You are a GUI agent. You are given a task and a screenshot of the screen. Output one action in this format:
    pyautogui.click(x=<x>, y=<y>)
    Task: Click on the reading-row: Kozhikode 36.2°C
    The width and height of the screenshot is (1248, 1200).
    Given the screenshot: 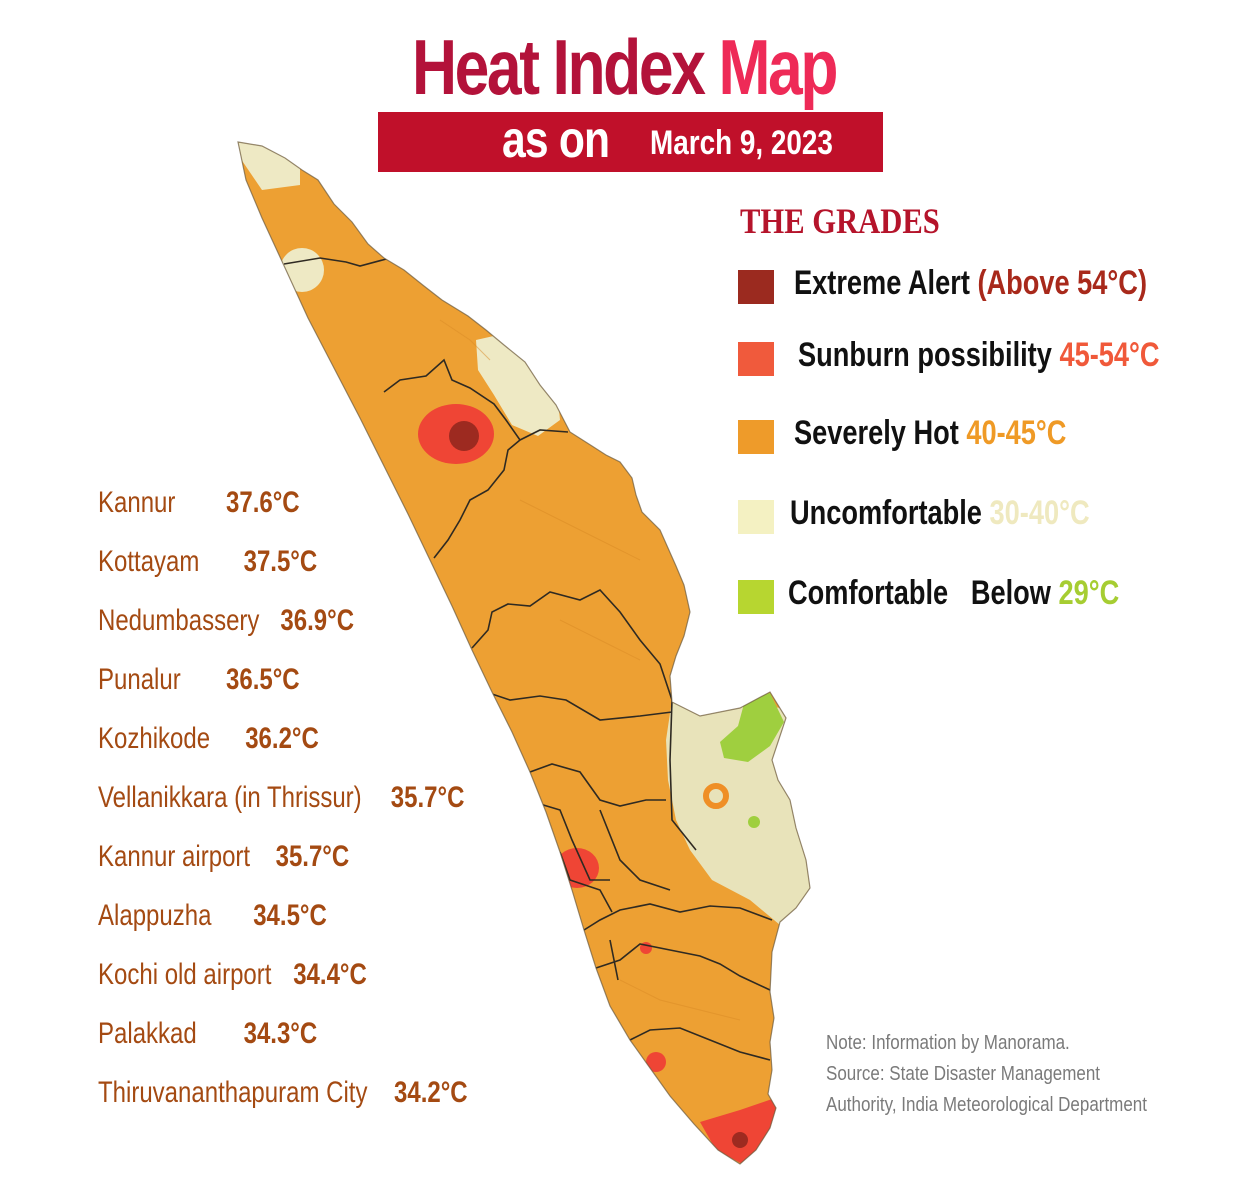 What is the action you would take?
    pyautogui.click(x=208, y=738)
    